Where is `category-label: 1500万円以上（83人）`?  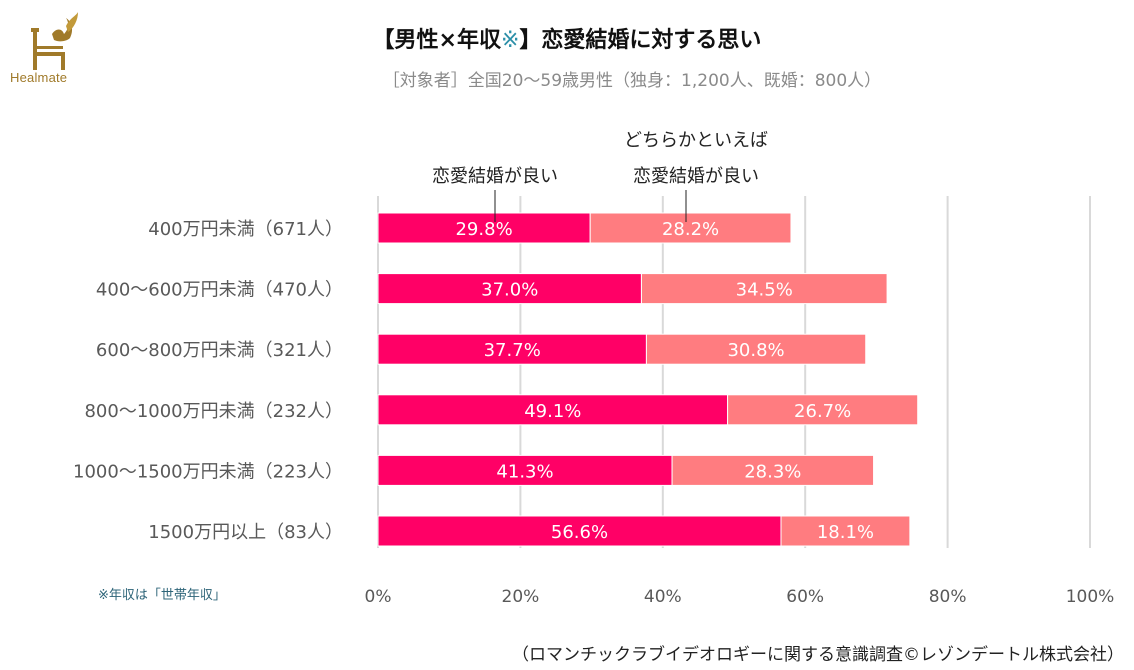 category-label: 1500万円以上（83人） is located at coordinates (245, 532).